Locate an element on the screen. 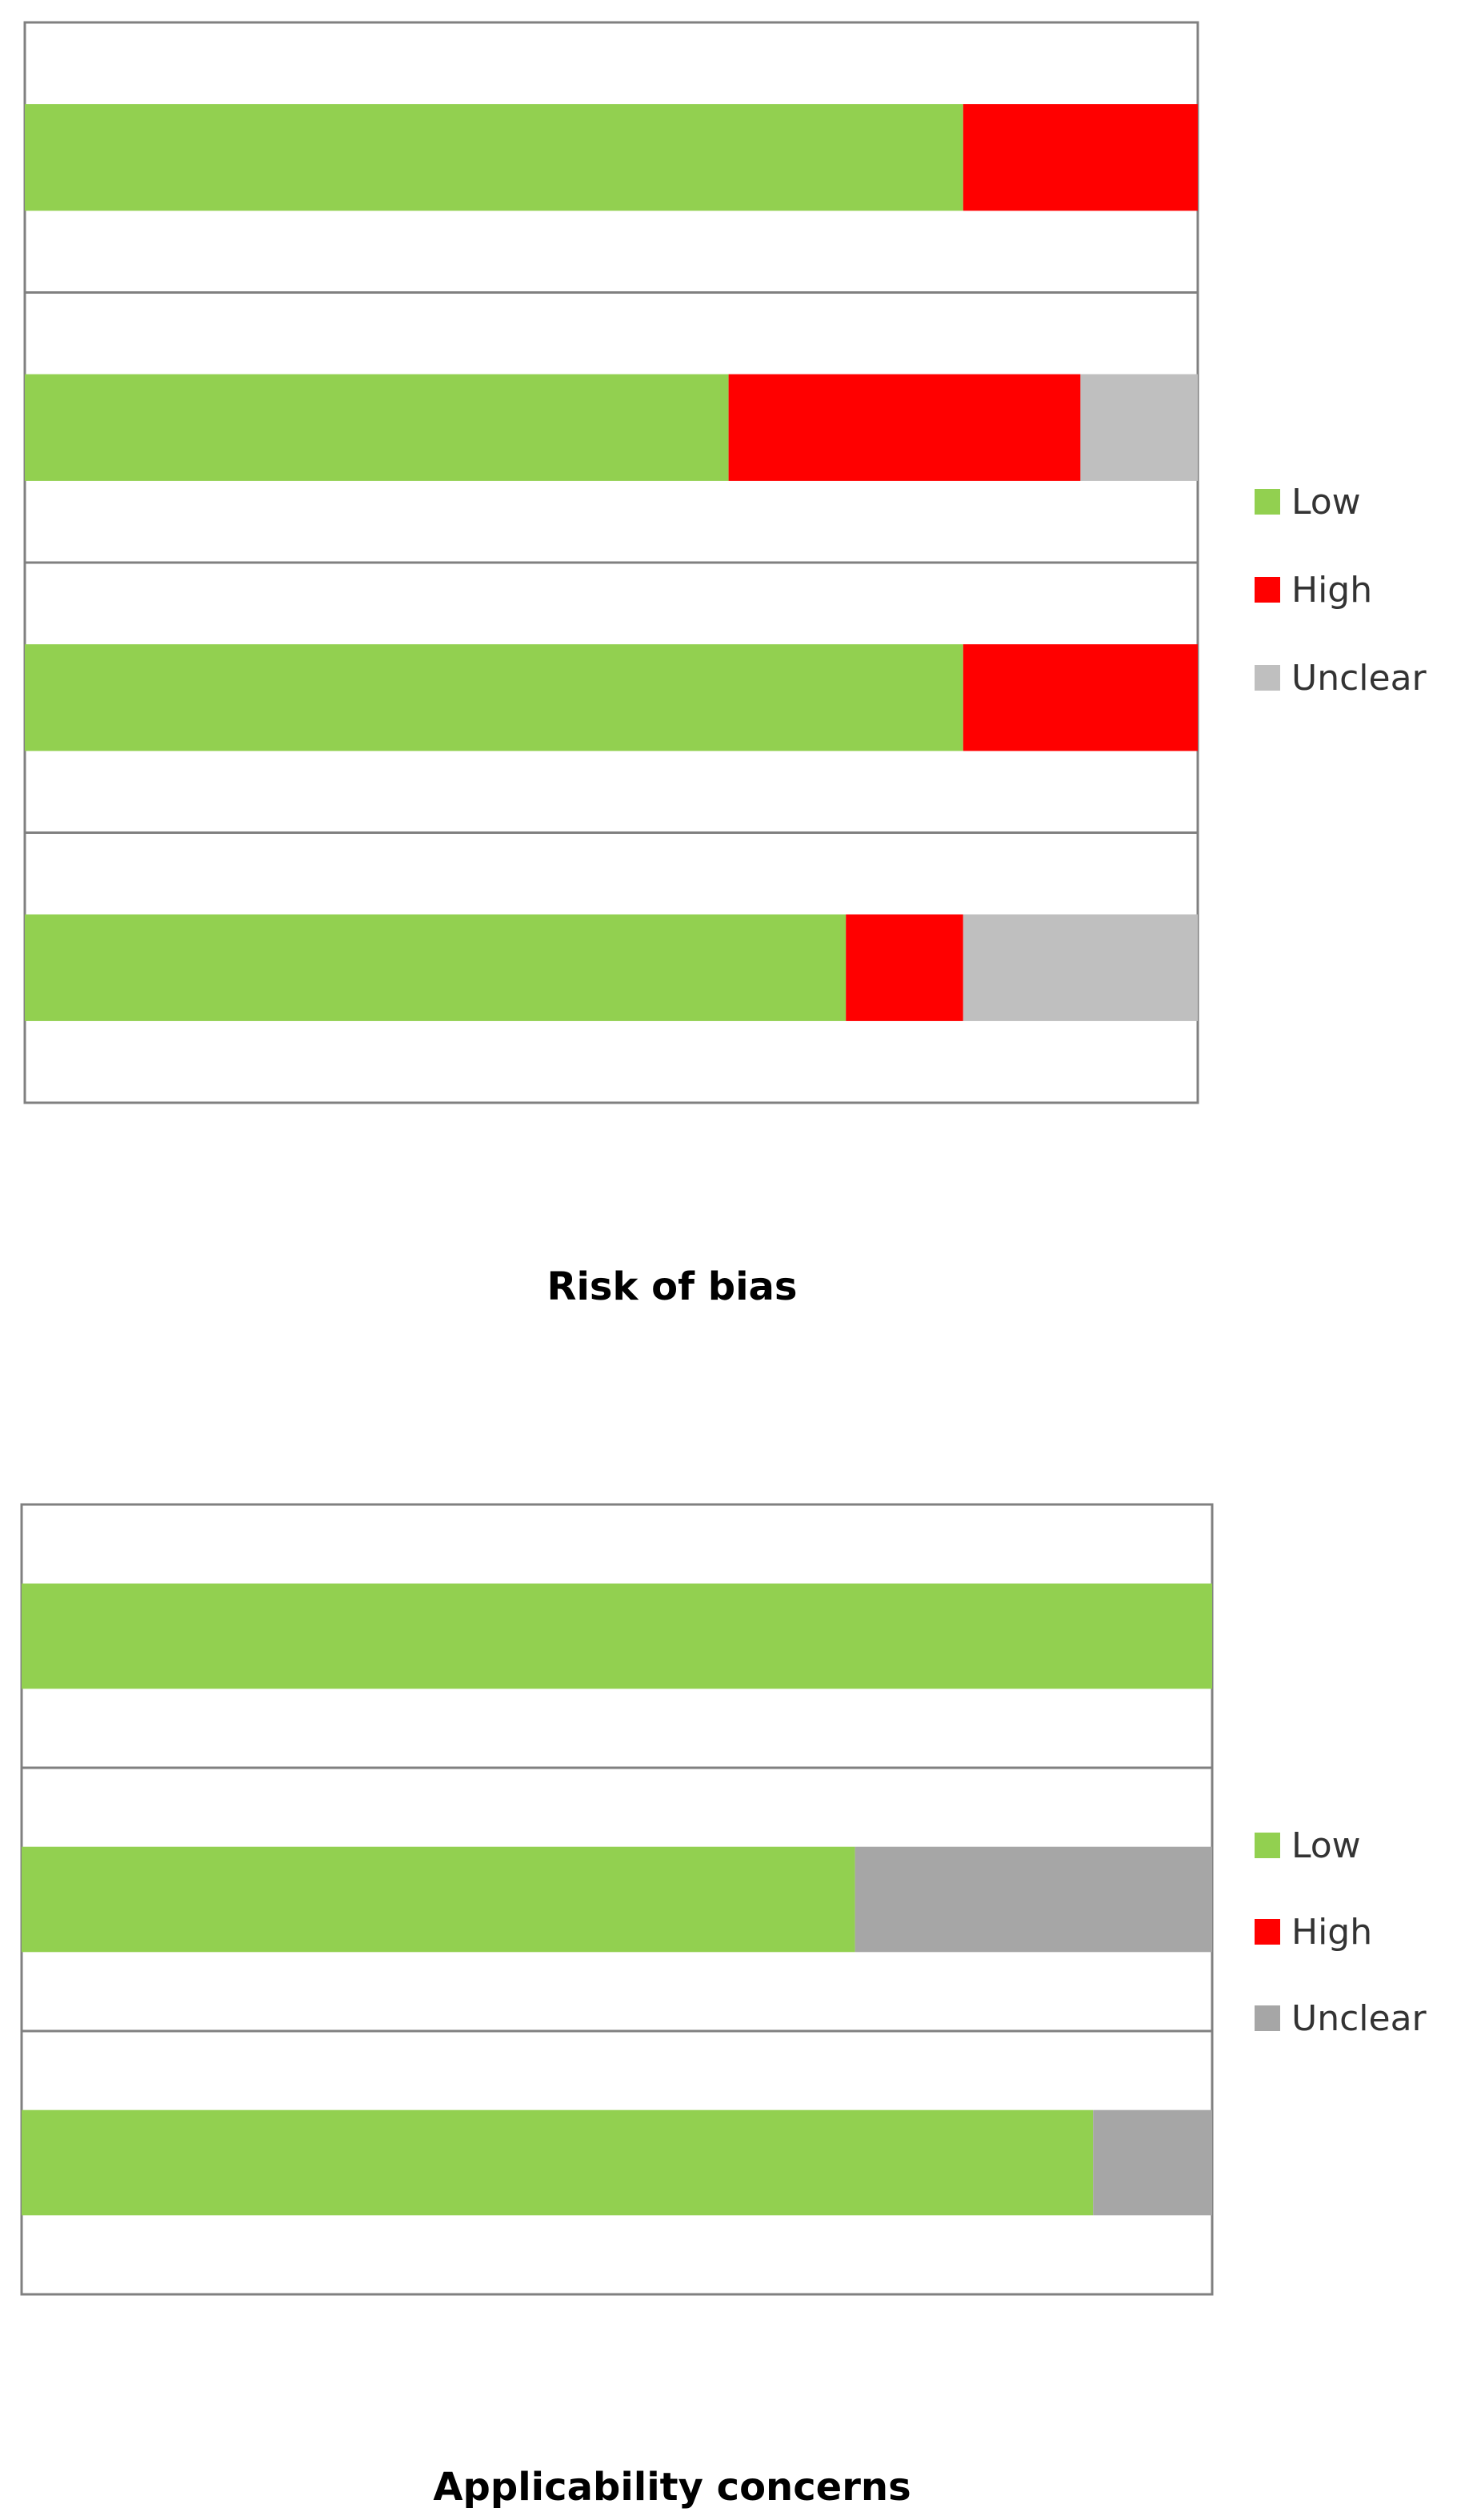  rob-legend-label-low: Low is located at coordinates (1326, 502).